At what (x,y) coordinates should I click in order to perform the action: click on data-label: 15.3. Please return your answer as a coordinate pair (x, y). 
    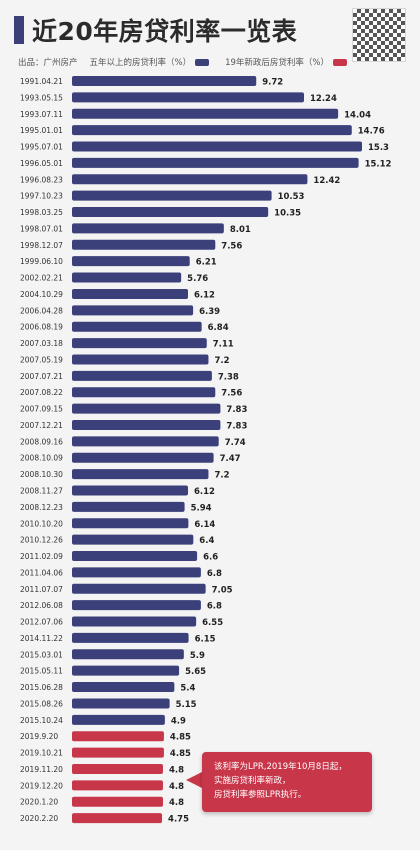
    Looking at the image, I should click on (378, 148).